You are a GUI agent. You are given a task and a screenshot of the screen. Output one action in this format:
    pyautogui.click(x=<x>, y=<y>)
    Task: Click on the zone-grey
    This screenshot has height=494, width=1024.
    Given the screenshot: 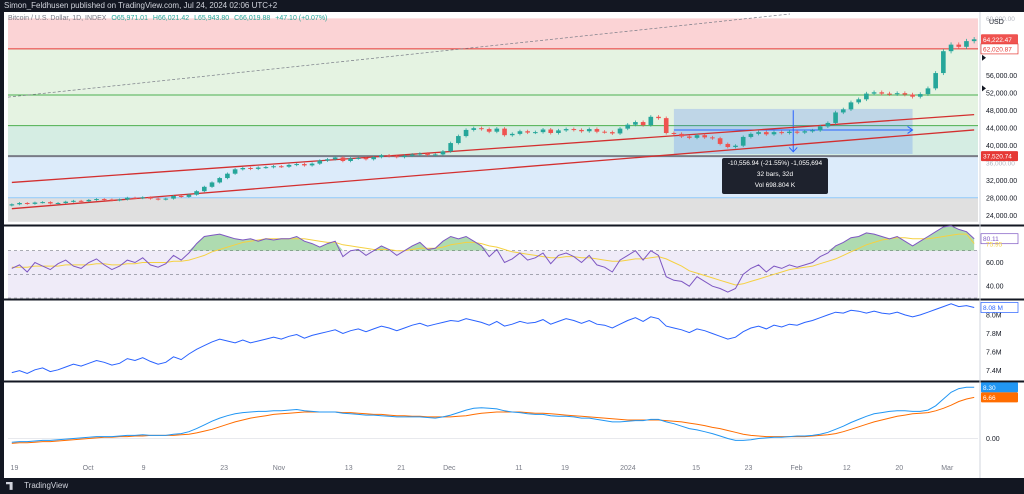 What is the action you would take?
    pyautogui.click(x=493, y=209)
    